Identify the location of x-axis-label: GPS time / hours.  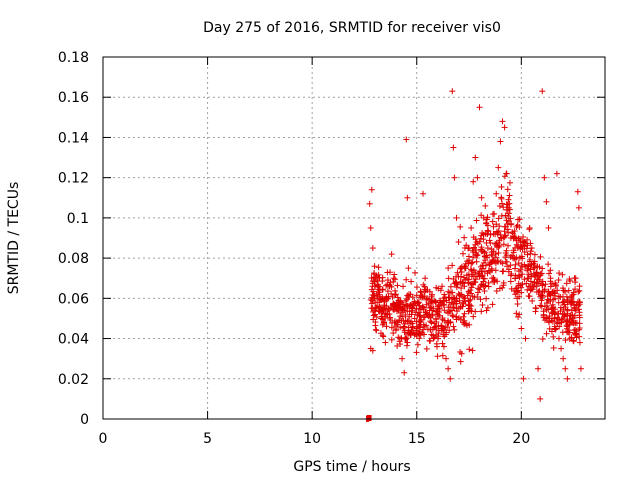
(351, 467).